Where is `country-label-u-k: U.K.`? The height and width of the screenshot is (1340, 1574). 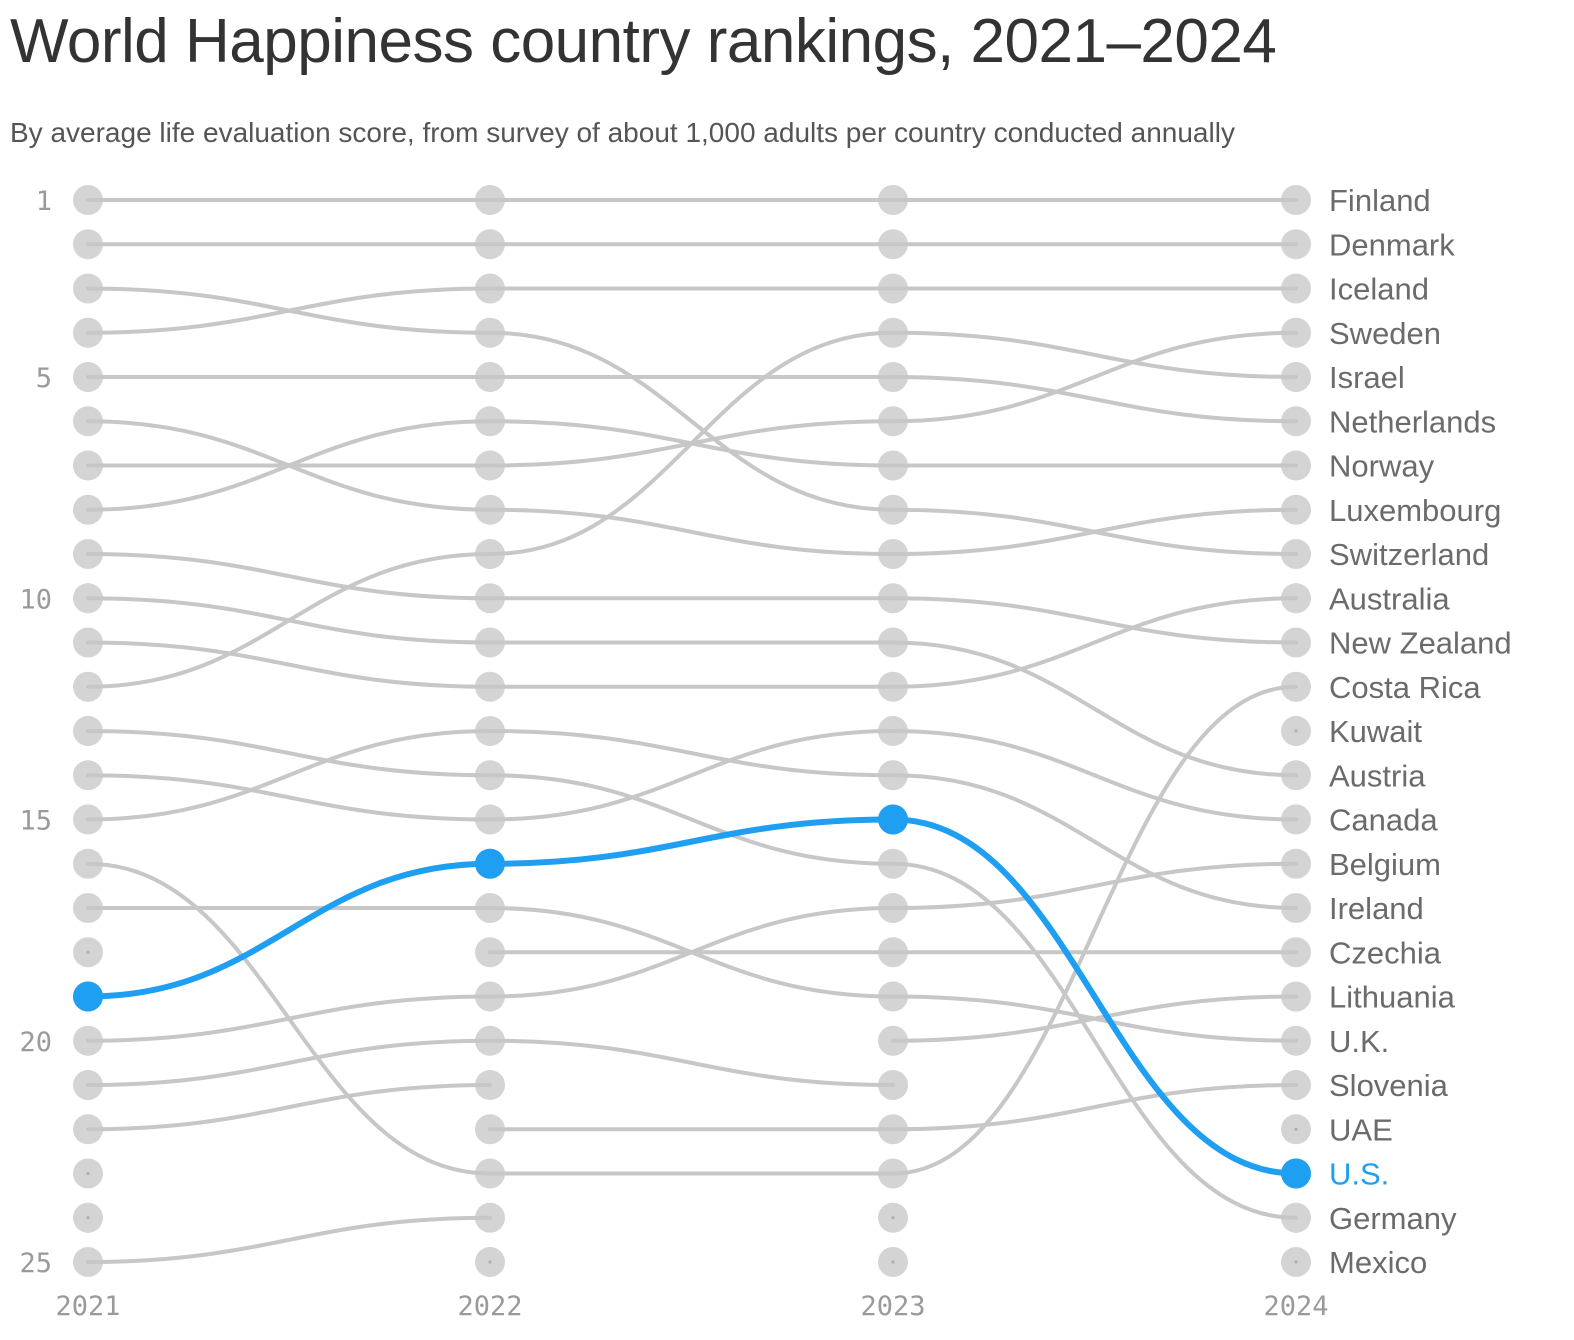
country-label-u-k: U.K. is located at coordinates (1359, 1041).